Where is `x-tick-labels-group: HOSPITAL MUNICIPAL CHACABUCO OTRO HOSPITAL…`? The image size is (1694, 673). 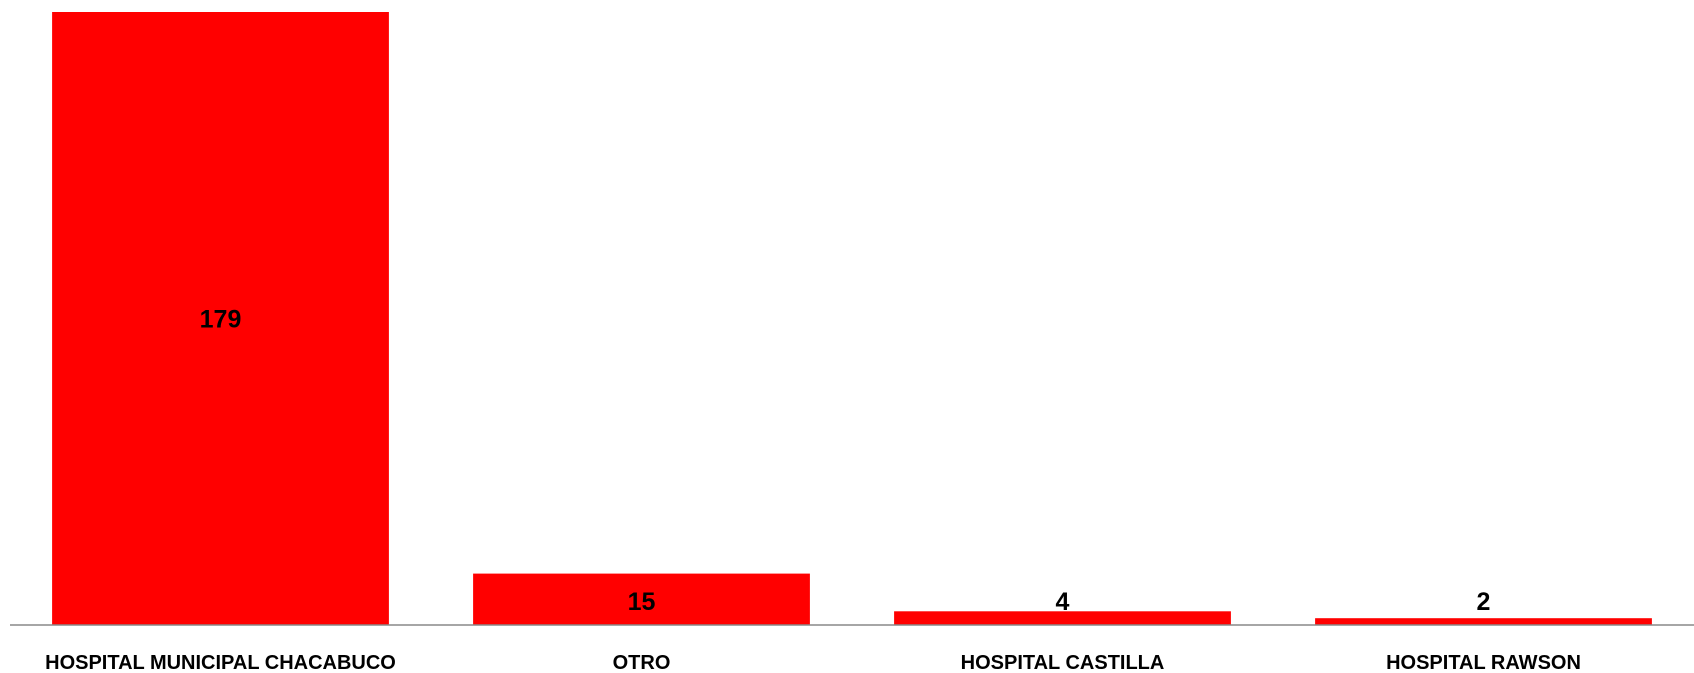
x-tick-labels-group: HOSPITAL MUNICIPAL CHACABUCO OTRO HOSPITAL… is located at coordinates (813, 662).